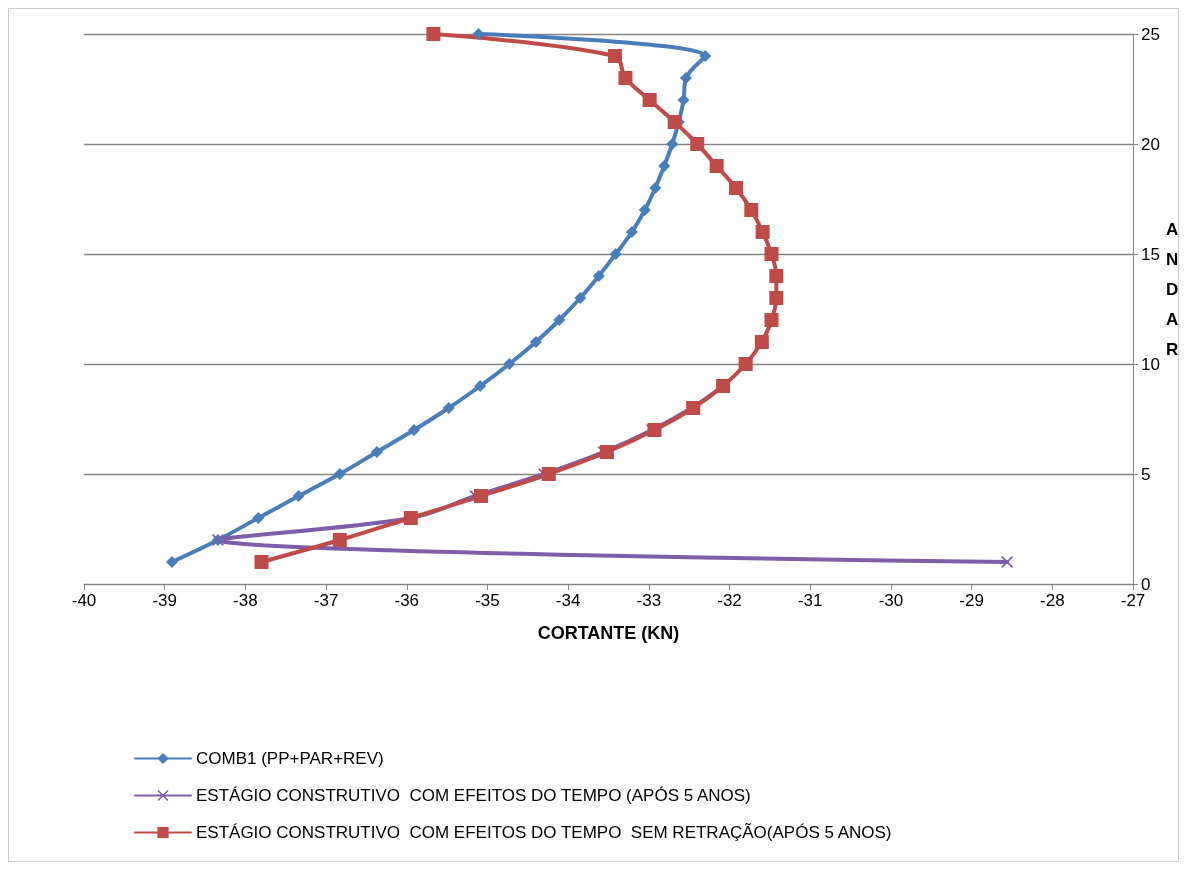 The image size is (1187, 870). Describe the element at coordinates (1172, 289) in the screenshot. I see `y-axis-title: ANDAR` at that location.